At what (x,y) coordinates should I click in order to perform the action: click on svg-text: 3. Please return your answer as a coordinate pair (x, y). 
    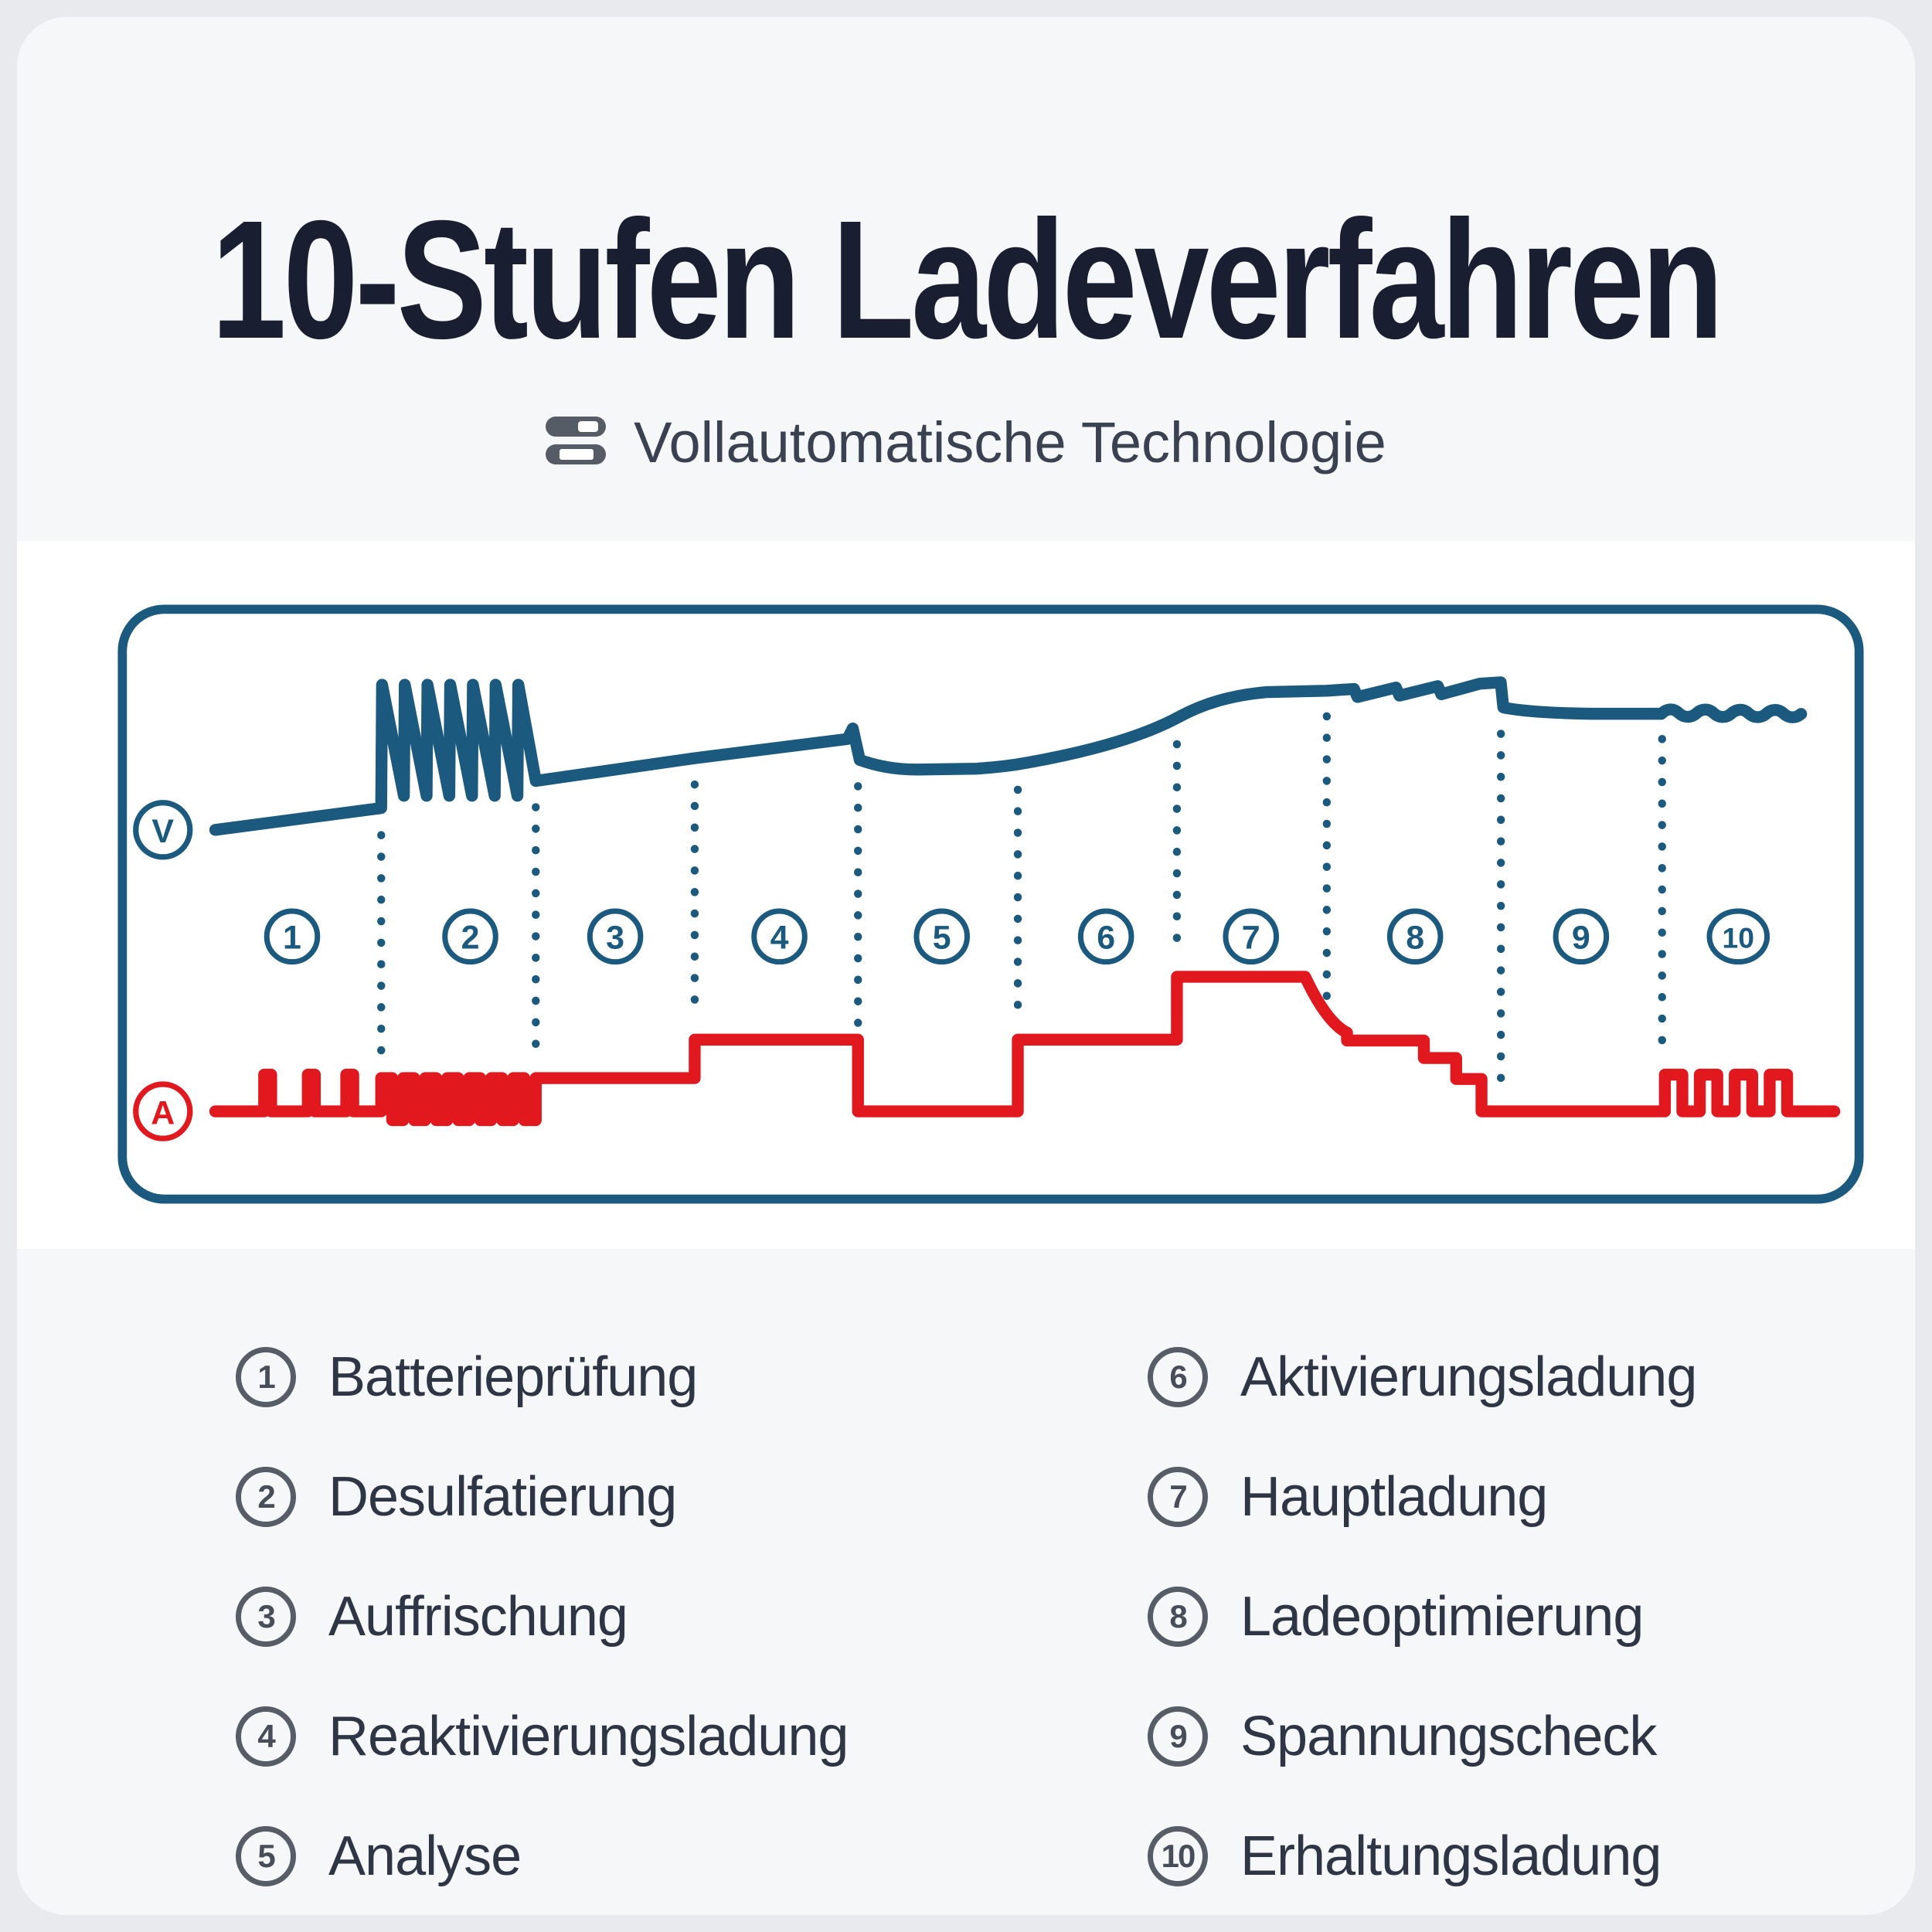
    Looking at the image, I should click on (615, 939).